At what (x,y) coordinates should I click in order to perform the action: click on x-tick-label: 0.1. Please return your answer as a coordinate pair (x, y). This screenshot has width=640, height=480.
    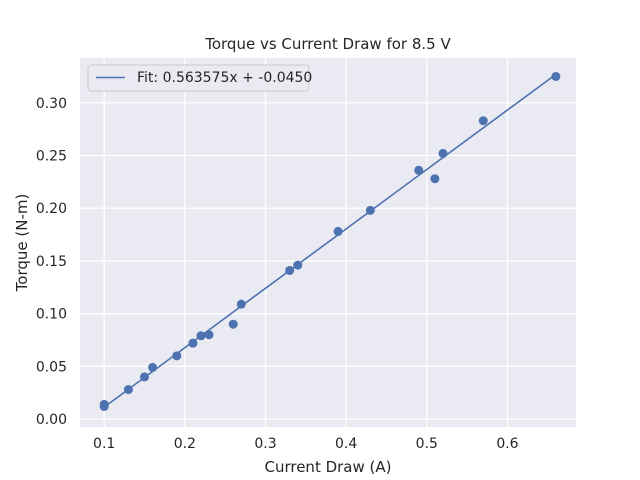
    Looking at the image, I should click on (104, 444).